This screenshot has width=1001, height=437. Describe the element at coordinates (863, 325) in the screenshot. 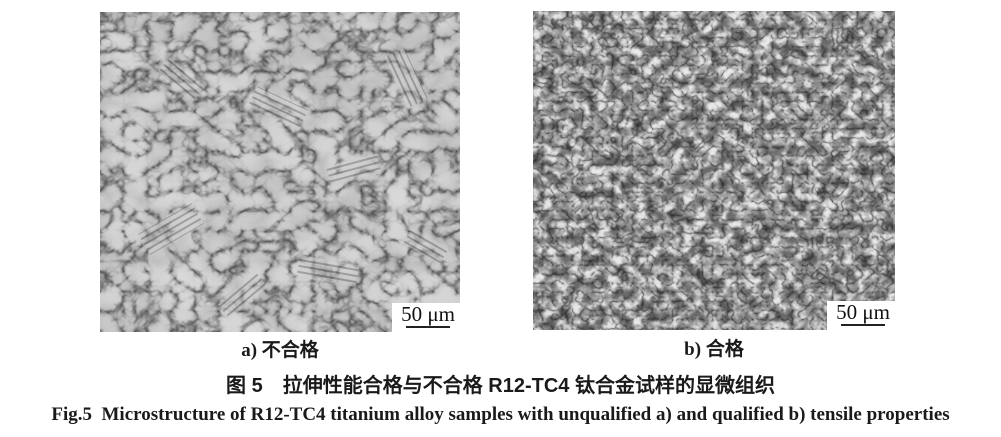

I see `scale-bar-b-line` at that location.